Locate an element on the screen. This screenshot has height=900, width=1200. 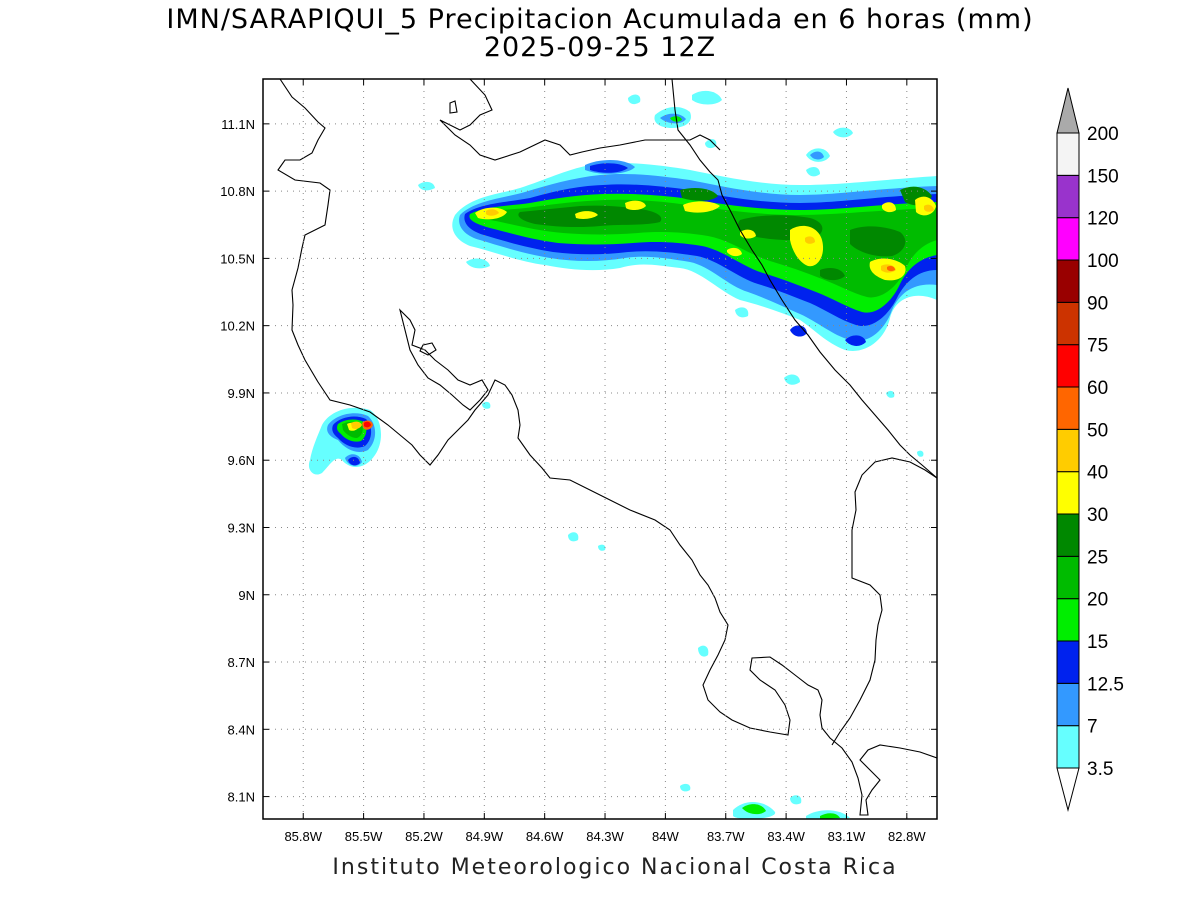
lat-tick-label: 9.6N is located at coordinates (241, 460).